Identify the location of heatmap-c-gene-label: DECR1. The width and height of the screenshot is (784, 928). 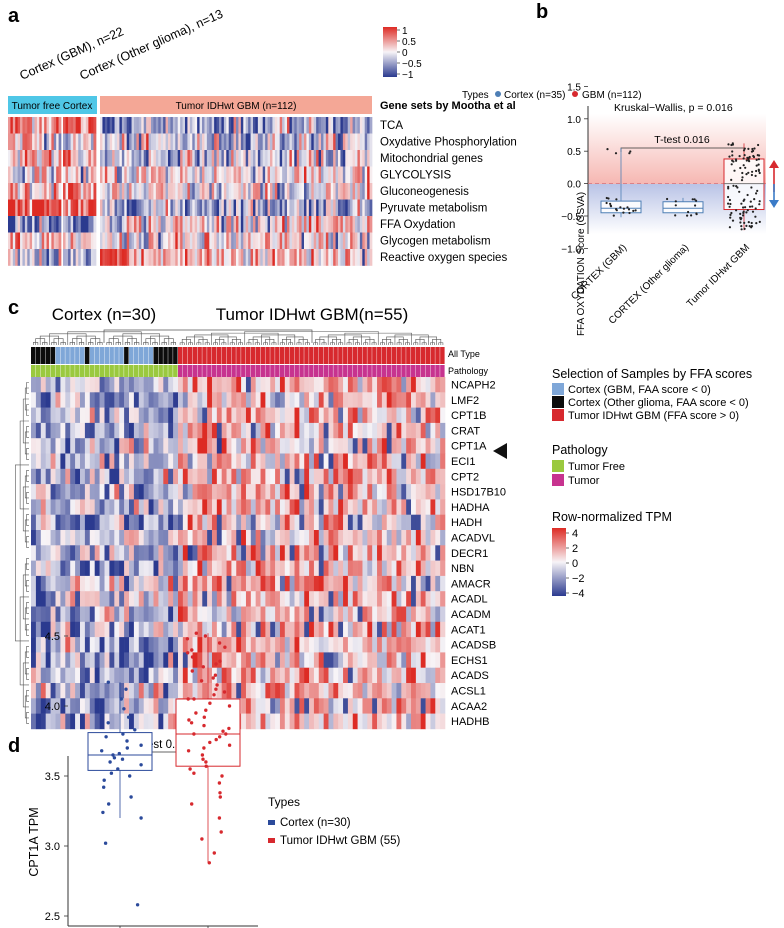
(469, 554).